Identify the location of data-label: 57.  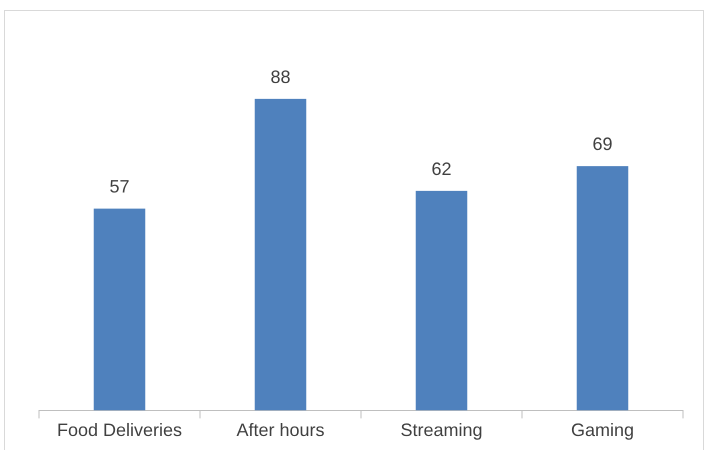
(119, 186).